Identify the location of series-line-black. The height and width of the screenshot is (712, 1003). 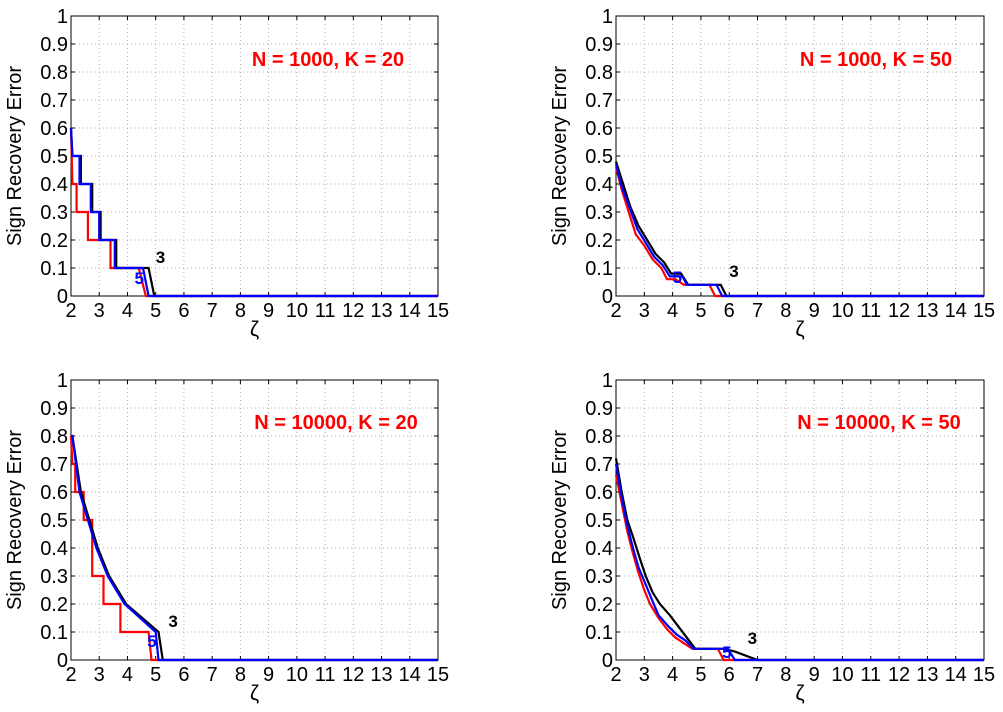
(254, 548).